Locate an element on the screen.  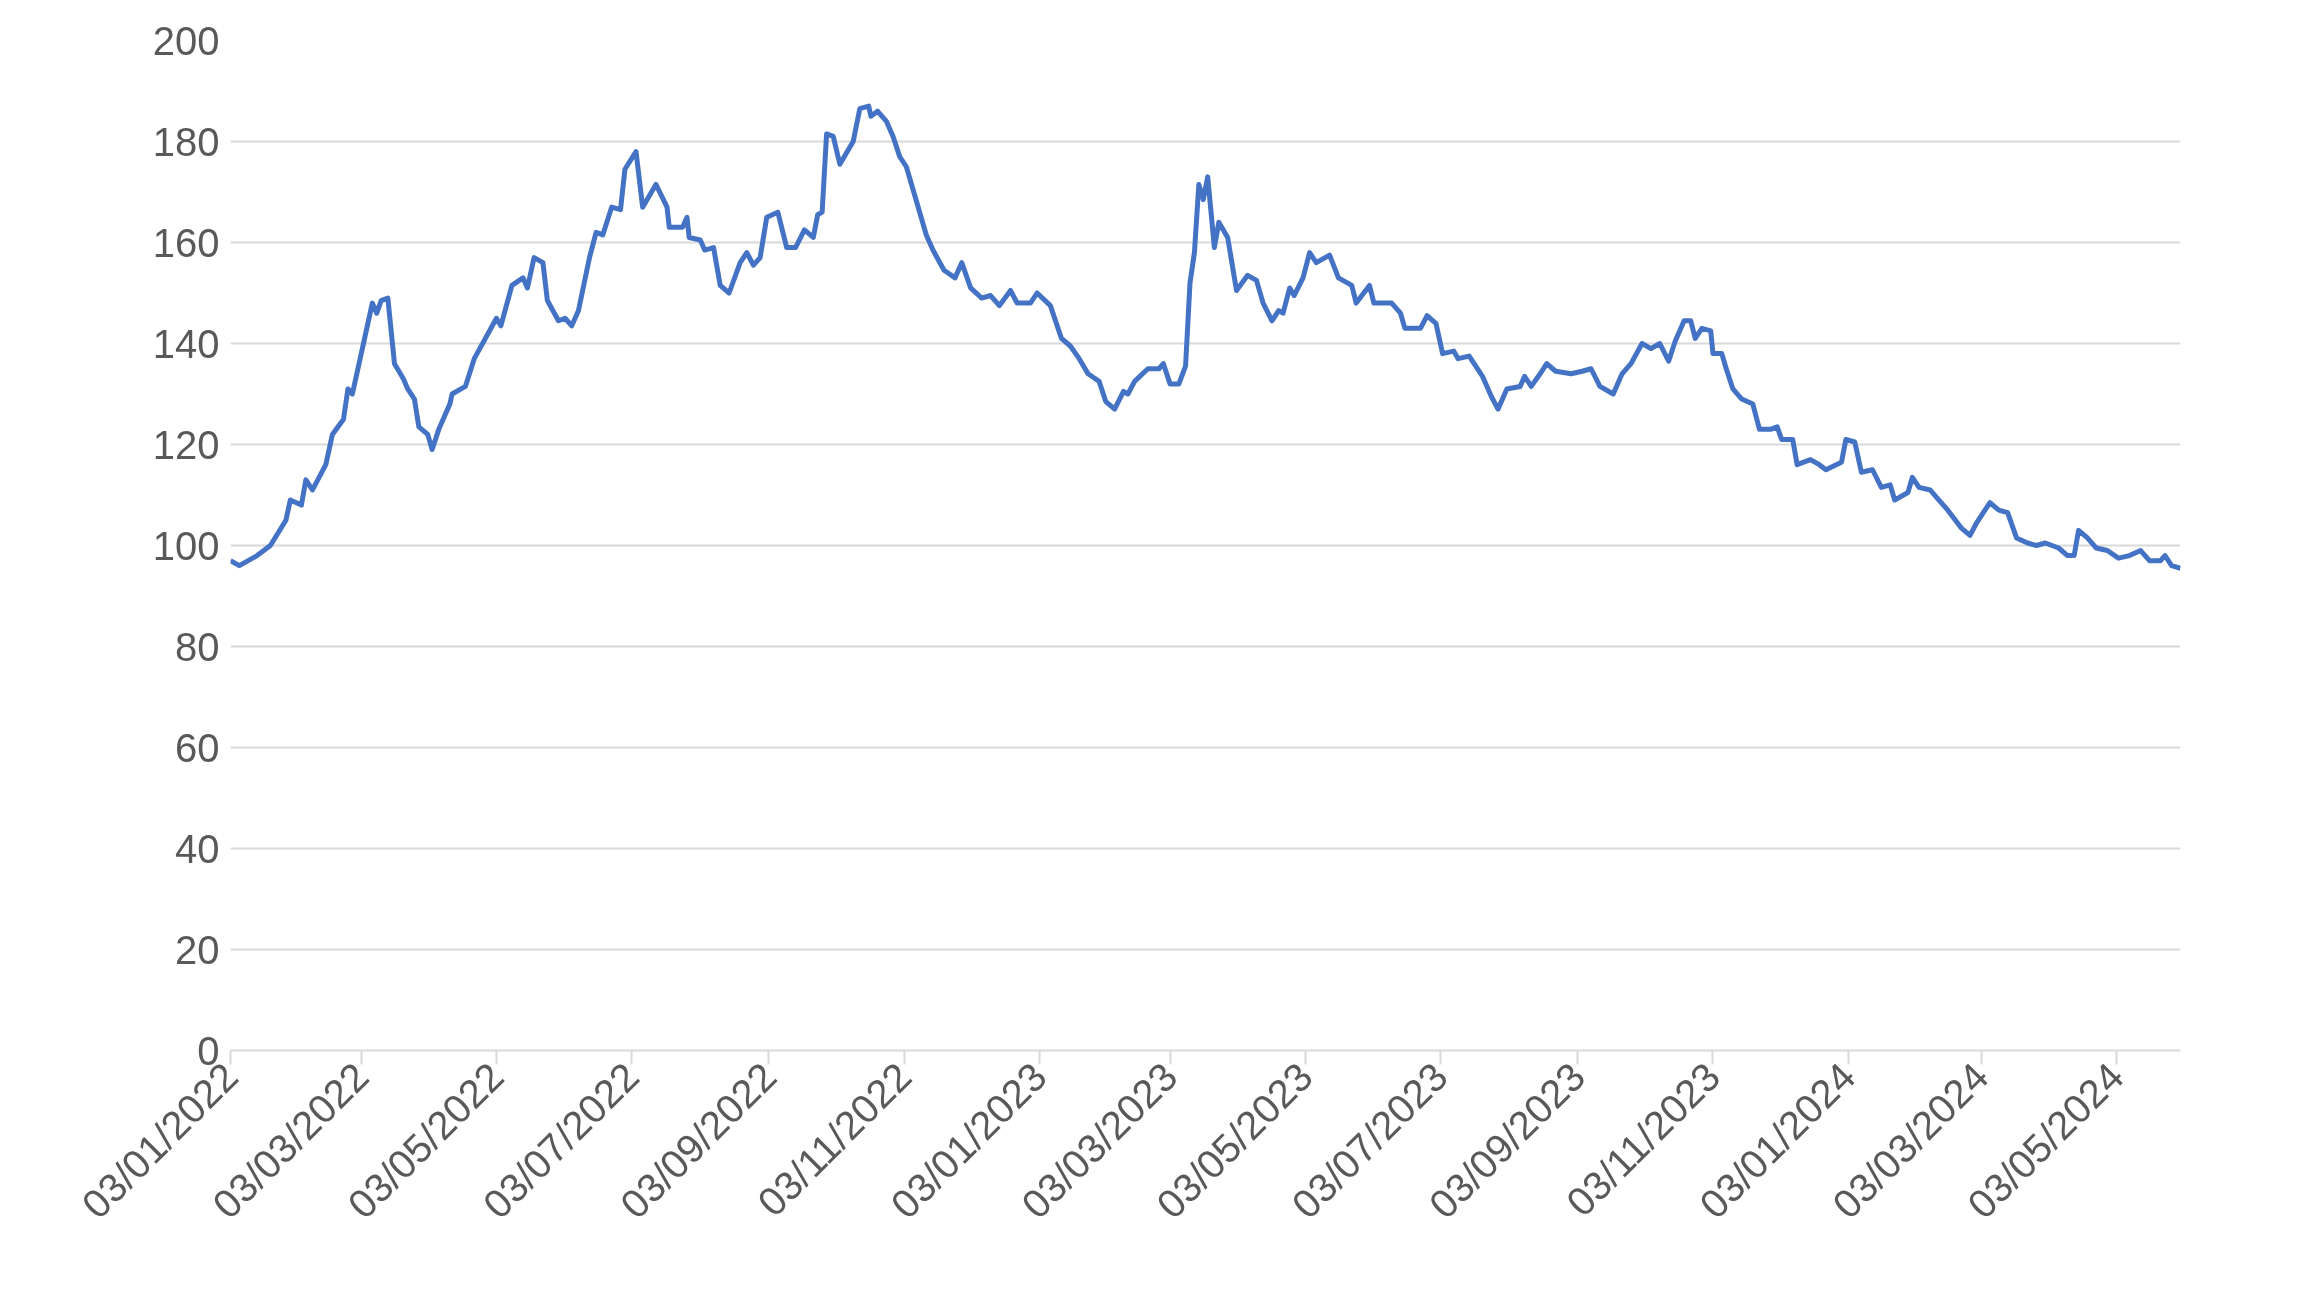
y-tick-label: 120 is located at coordinates (186, 444).